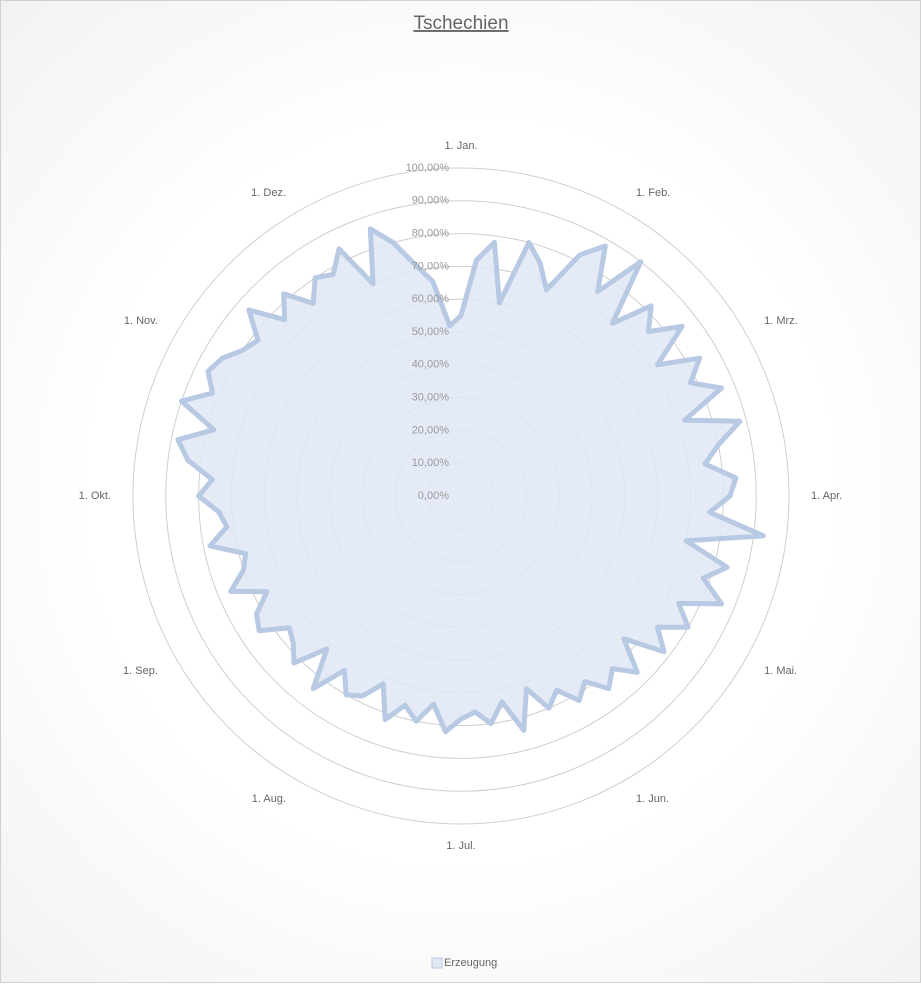  What do you see at coordinates (431, 201) in the screenshot?
I see `y-tick-label: 90,00%` at bounding box center [431, 201].